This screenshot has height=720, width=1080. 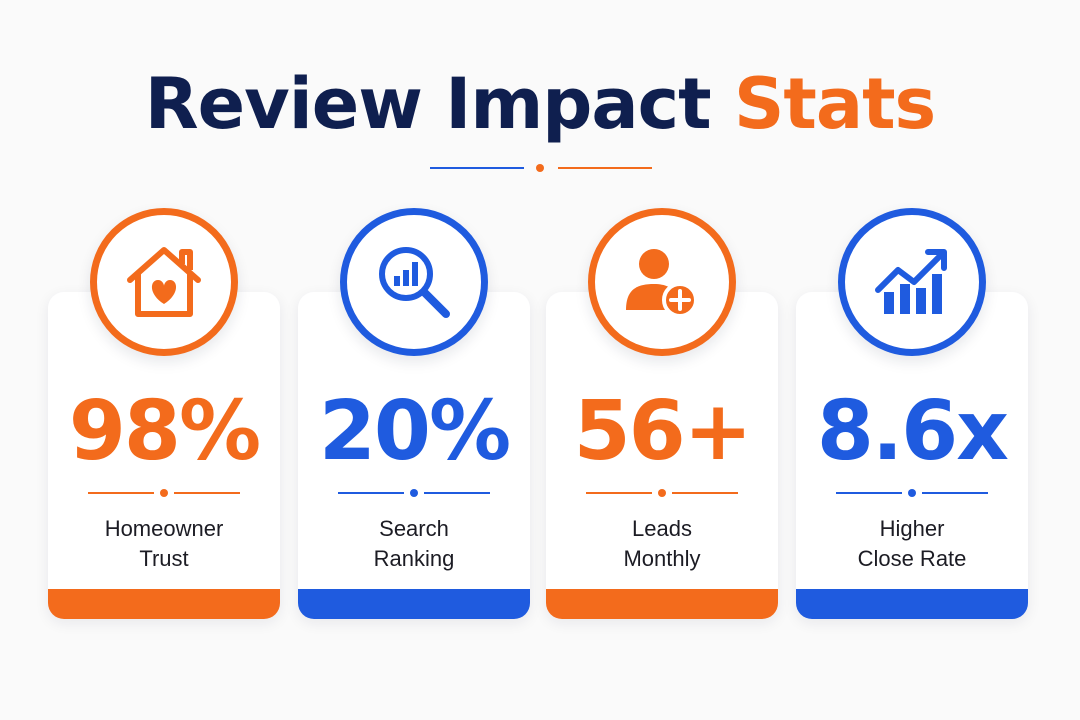 What do you see at coordinates (912, 431) in the screenshot?
I see `stat-value: 8.6x` at bounding box center [912, 431].